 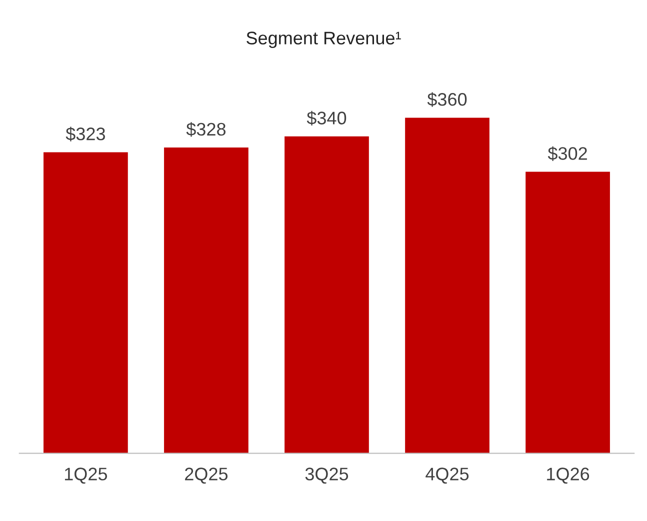 What do you see at coordinates (206, 129) in the screenshot?
I see `data-label: $328` at bounding box center [206, 129].